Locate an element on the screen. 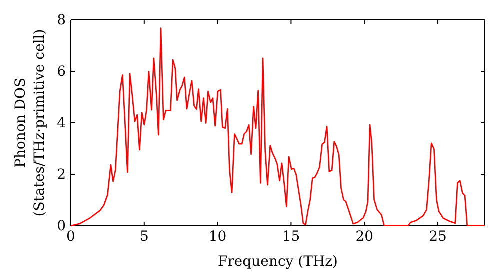  y-tick-label: 6 is located at coordinates (61, 72).